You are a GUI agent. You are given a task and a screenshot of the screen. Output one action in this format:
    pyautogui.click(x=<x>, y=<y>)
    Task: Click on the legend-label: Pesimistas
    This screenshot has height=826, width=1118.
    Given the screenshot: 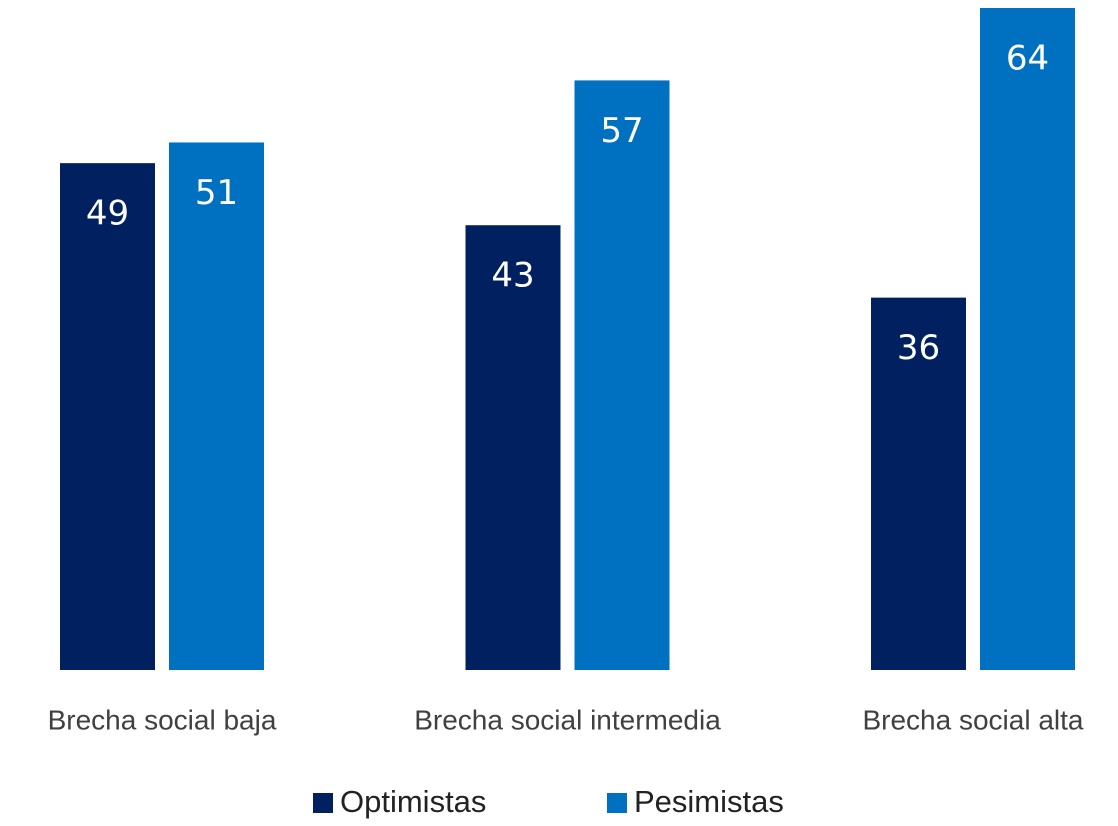 What is the action you would take?
    pyautogui.click(x=709, y=801)
    